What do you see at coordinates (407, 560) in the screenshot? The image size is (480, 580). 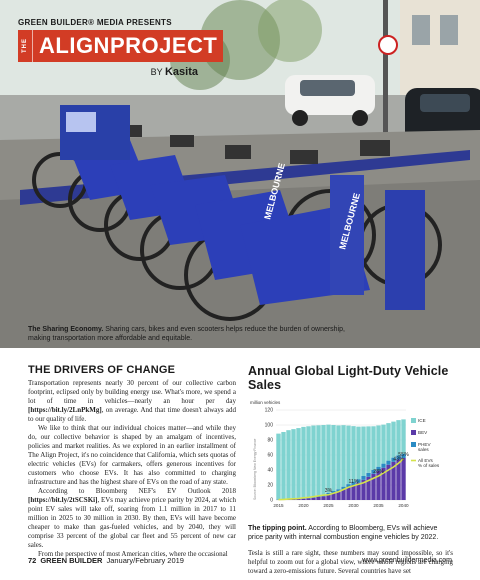 I see `footer-url: www.greenbuildermedia.com` at bounding box center [407, 560].